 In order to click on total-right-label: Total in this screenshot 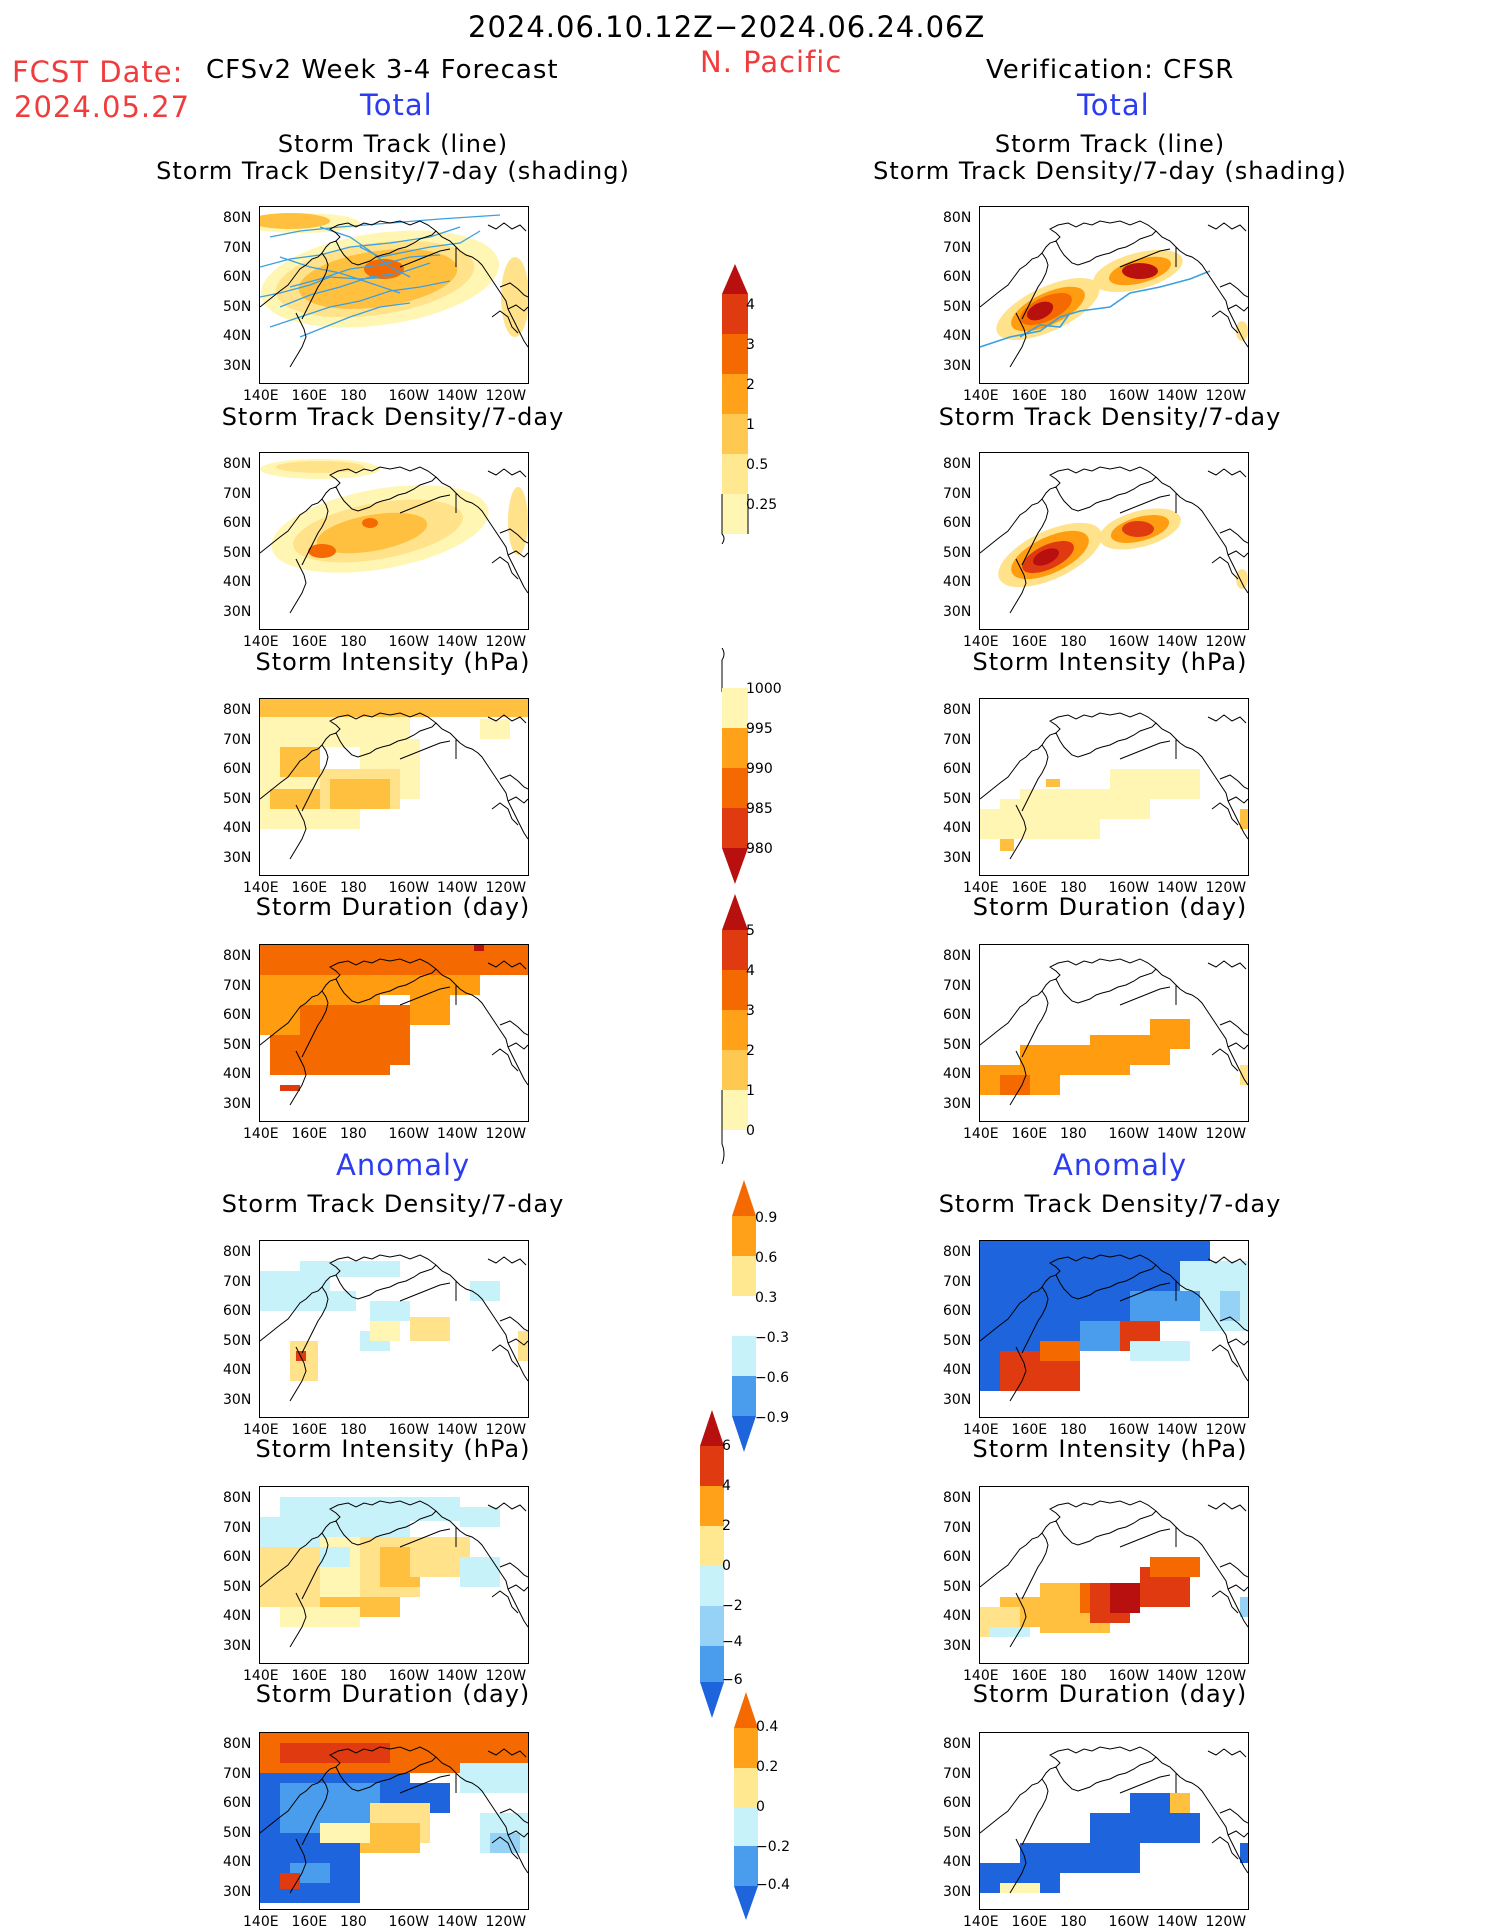, I will do `click(1113, 105)`.